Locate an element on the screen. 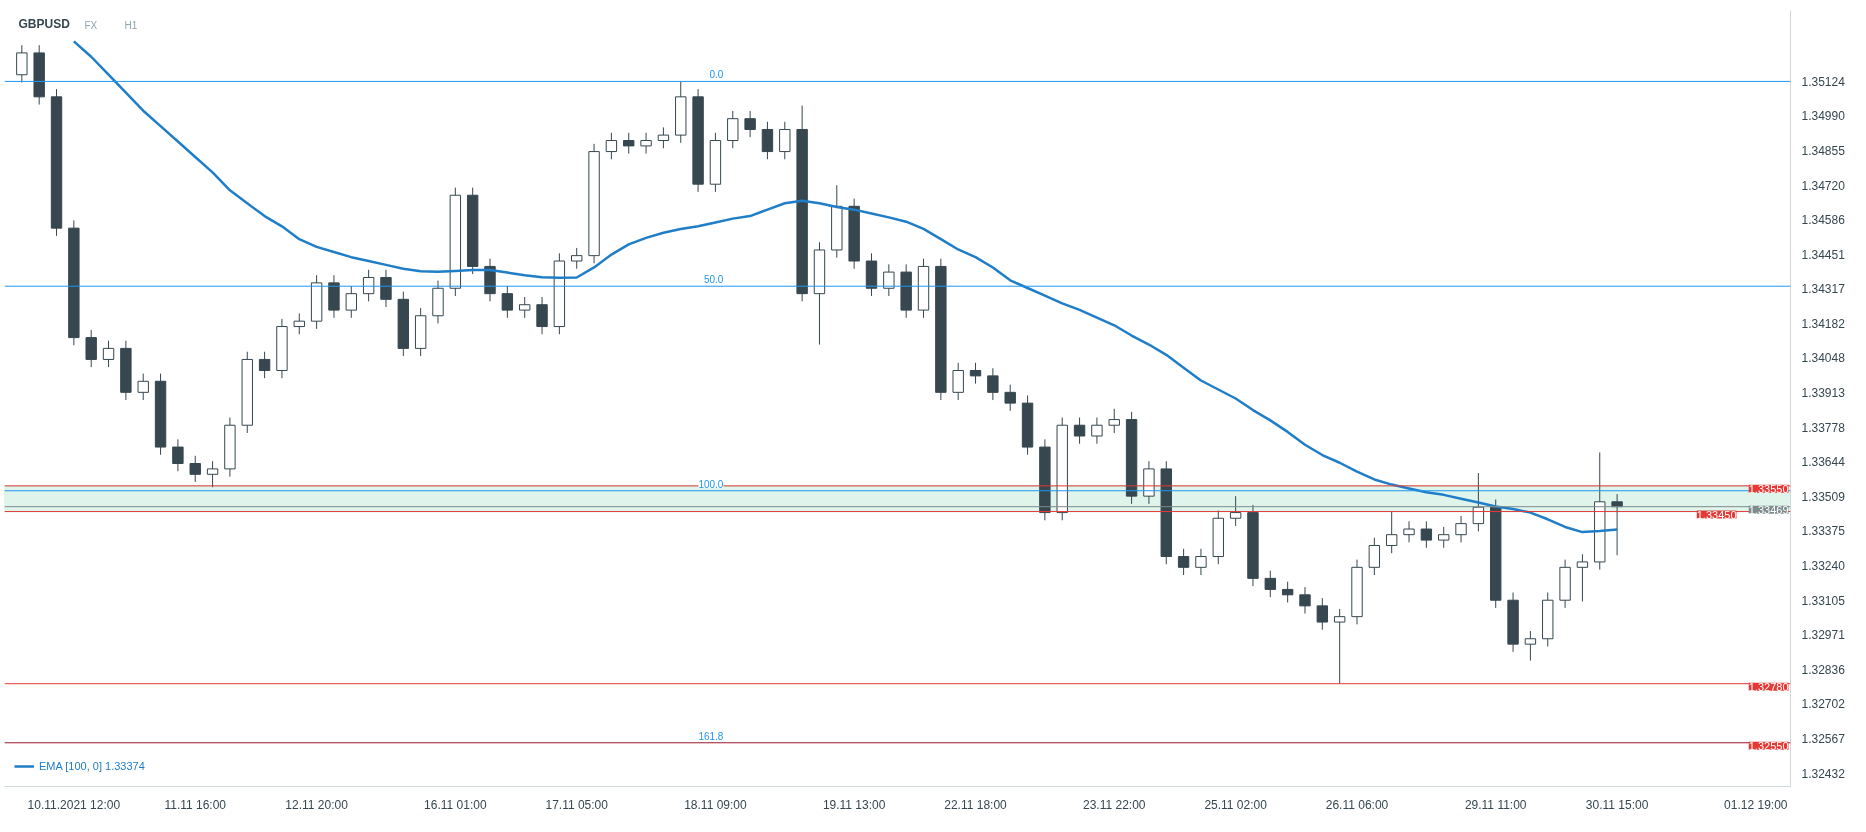 The width and height of the screenshot is (1866, 832). y-tick-label: 1.34048 is located at coordinates (1823, 358).